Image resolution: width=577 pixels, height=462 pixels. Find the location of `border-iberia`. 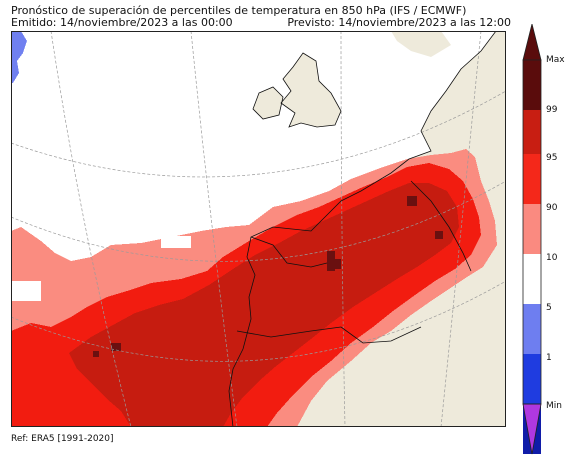

border-iberia is located at coordinates (289, 252).